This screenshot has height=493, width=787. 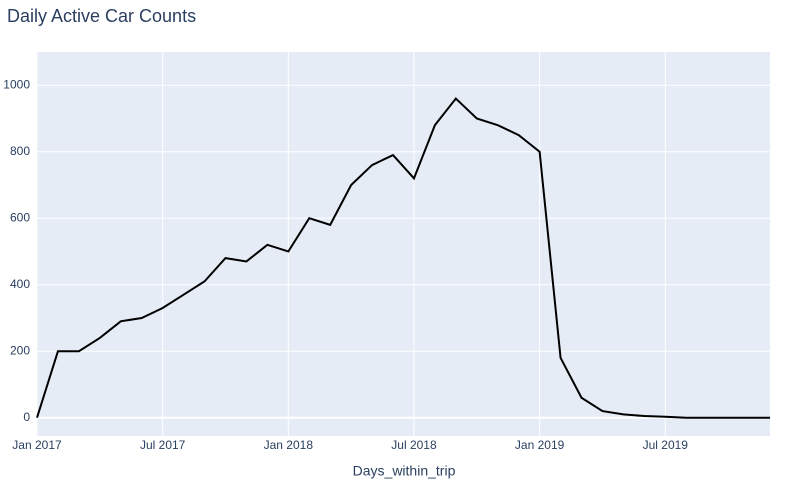 What do you see at coordinates (666, 445) in the screenshot?
I see `x-tick-label: Jul 2019` at bounding box center [666, 445].